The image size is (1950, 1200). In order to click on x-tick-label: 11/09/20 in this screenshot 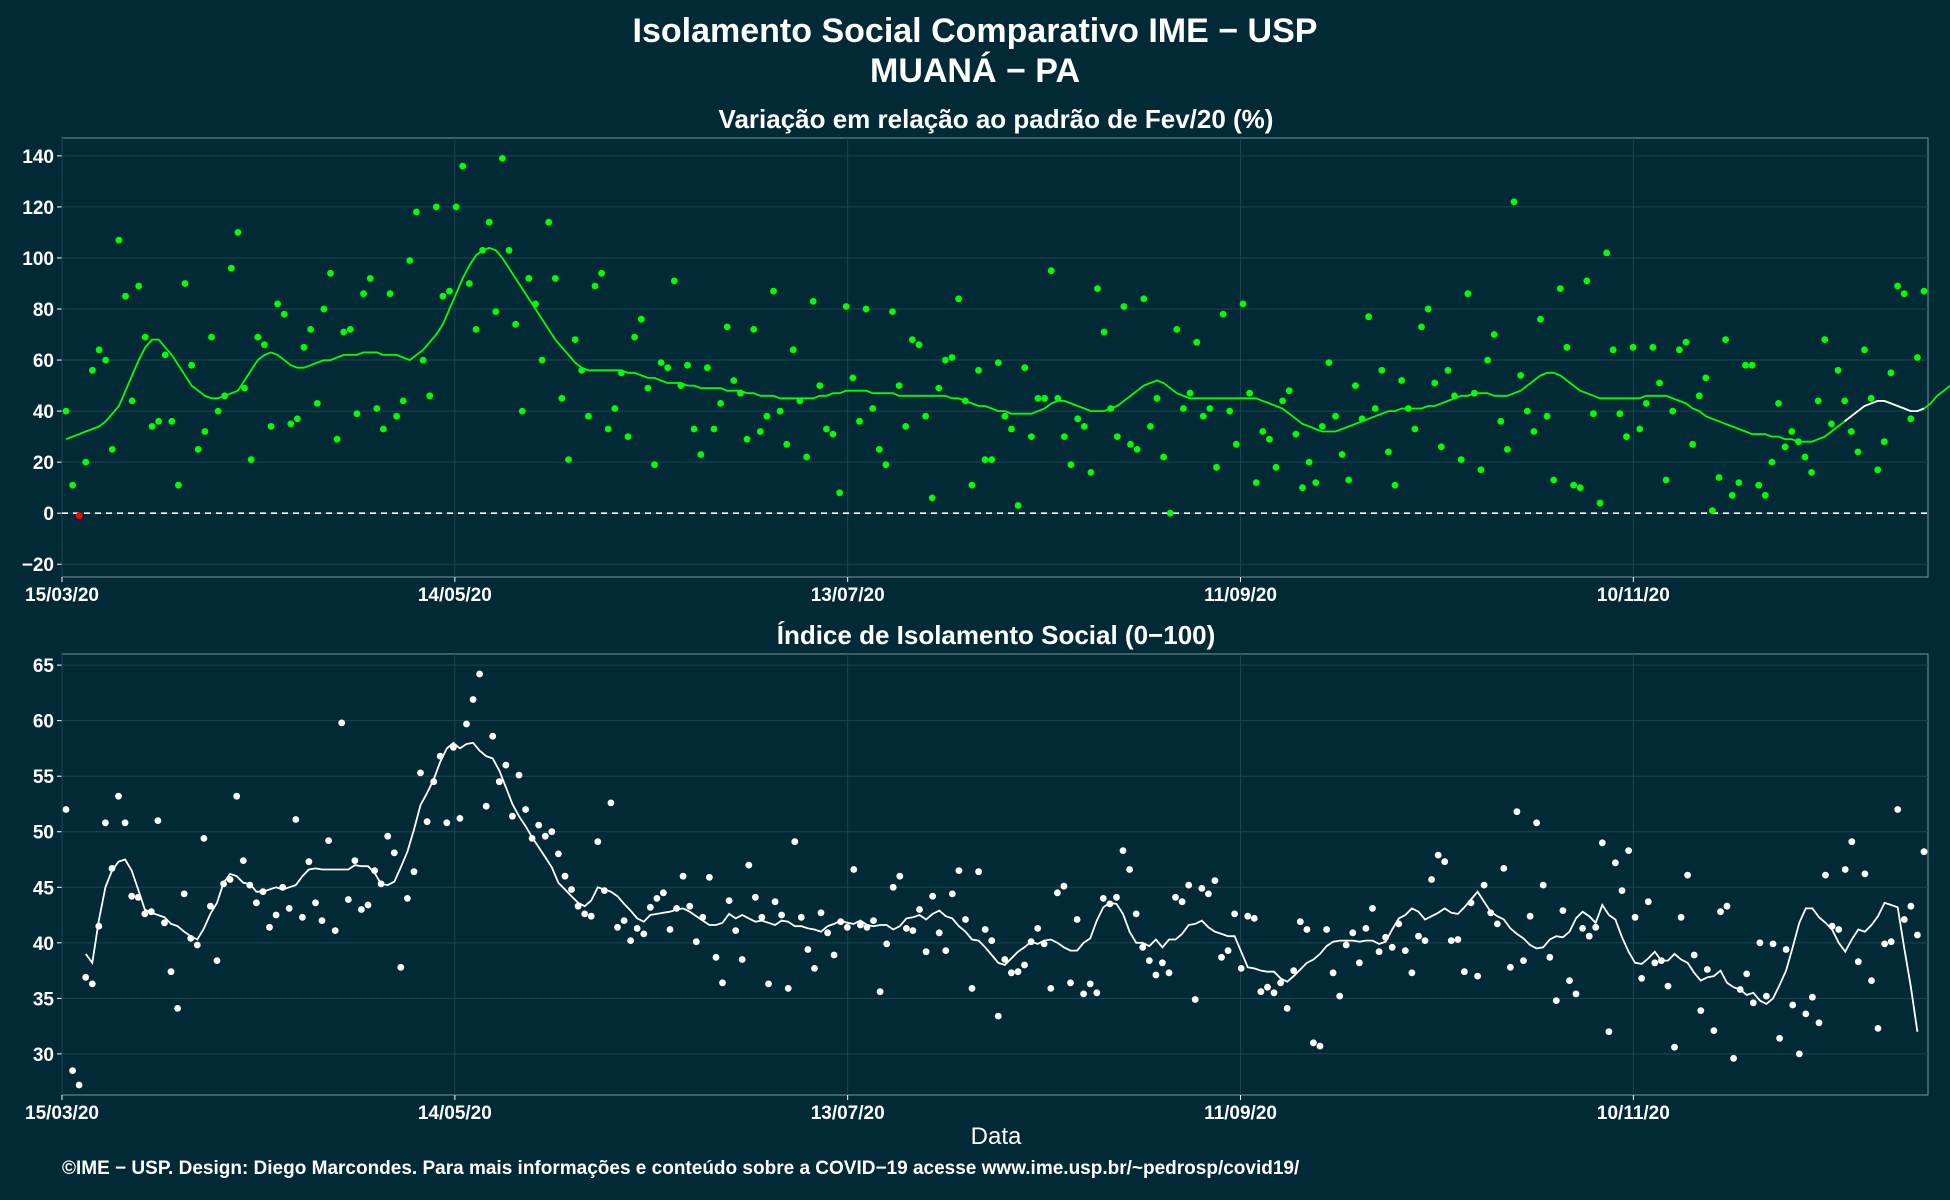, I will do `click(1240, 1113)`.